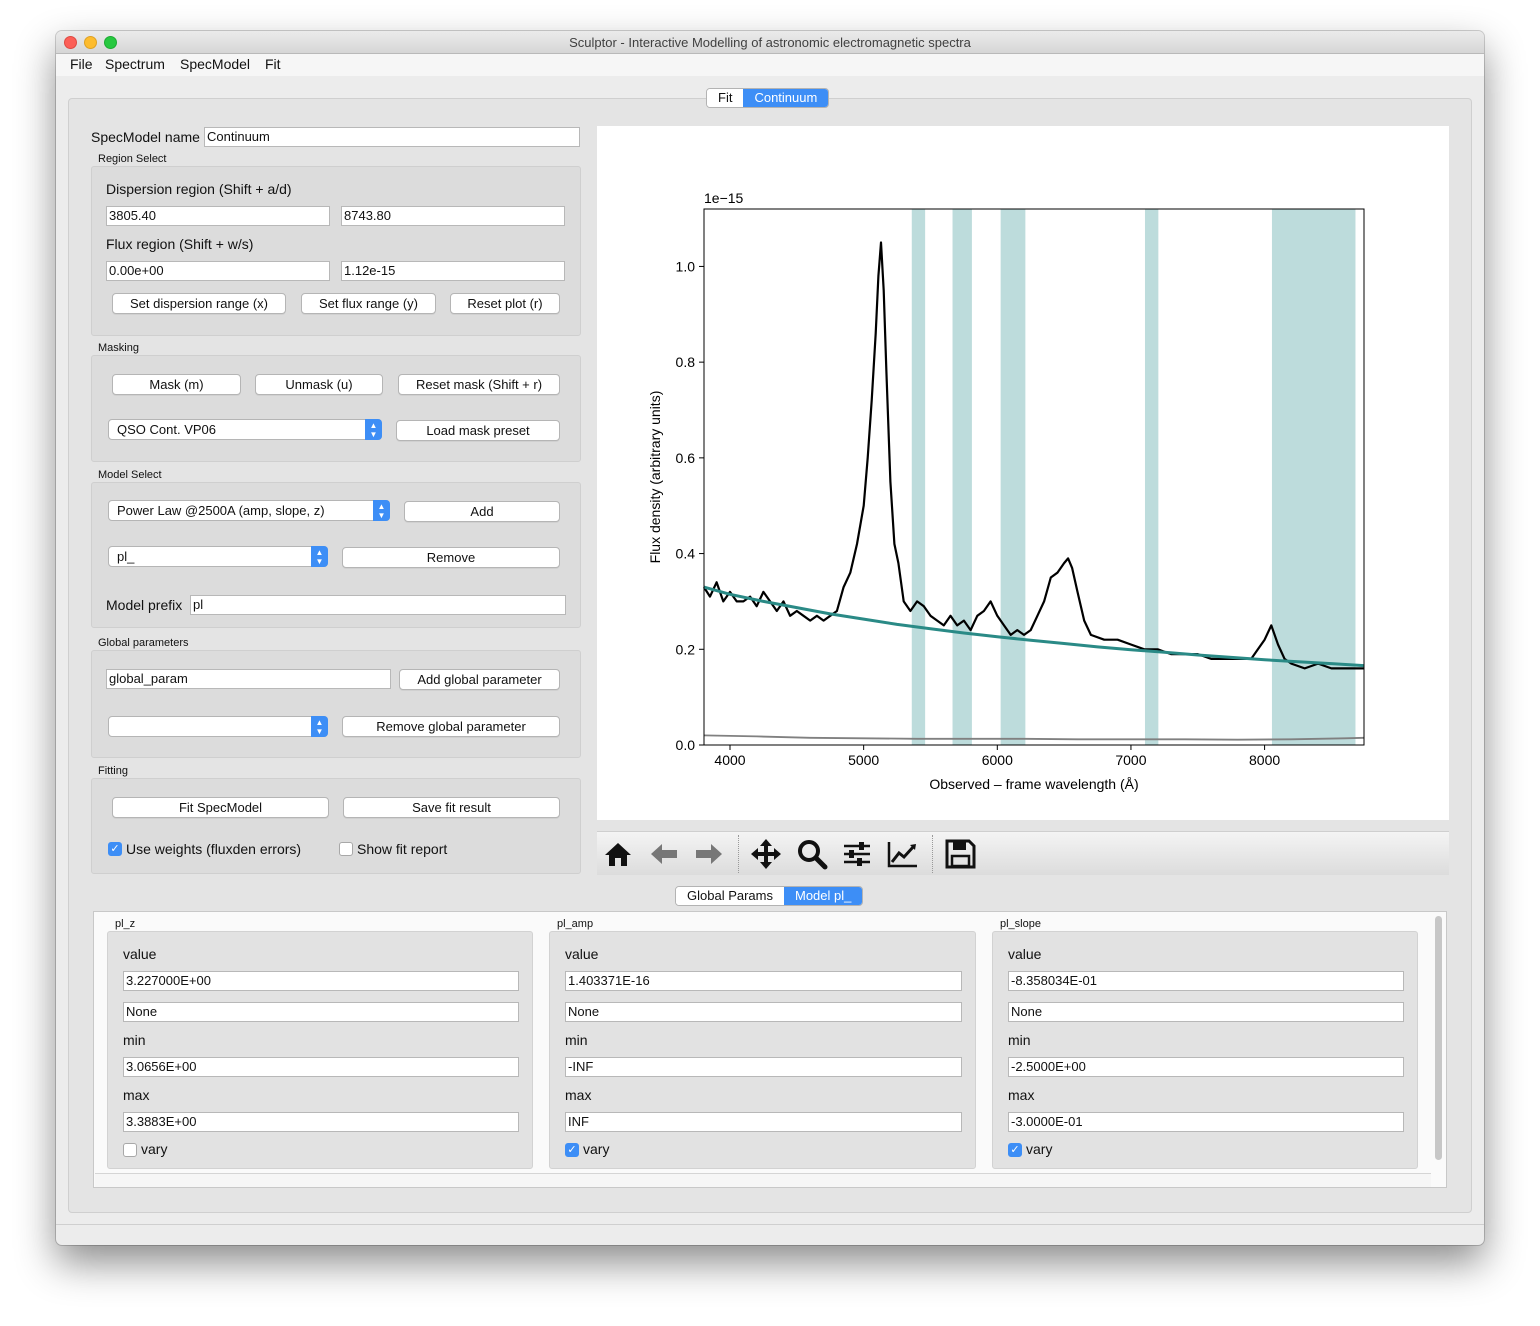 The image size is (1540, 1326). Describe the element at coordinates (763, 1122) in the screenshot. I see `max-input: INF` at that location.